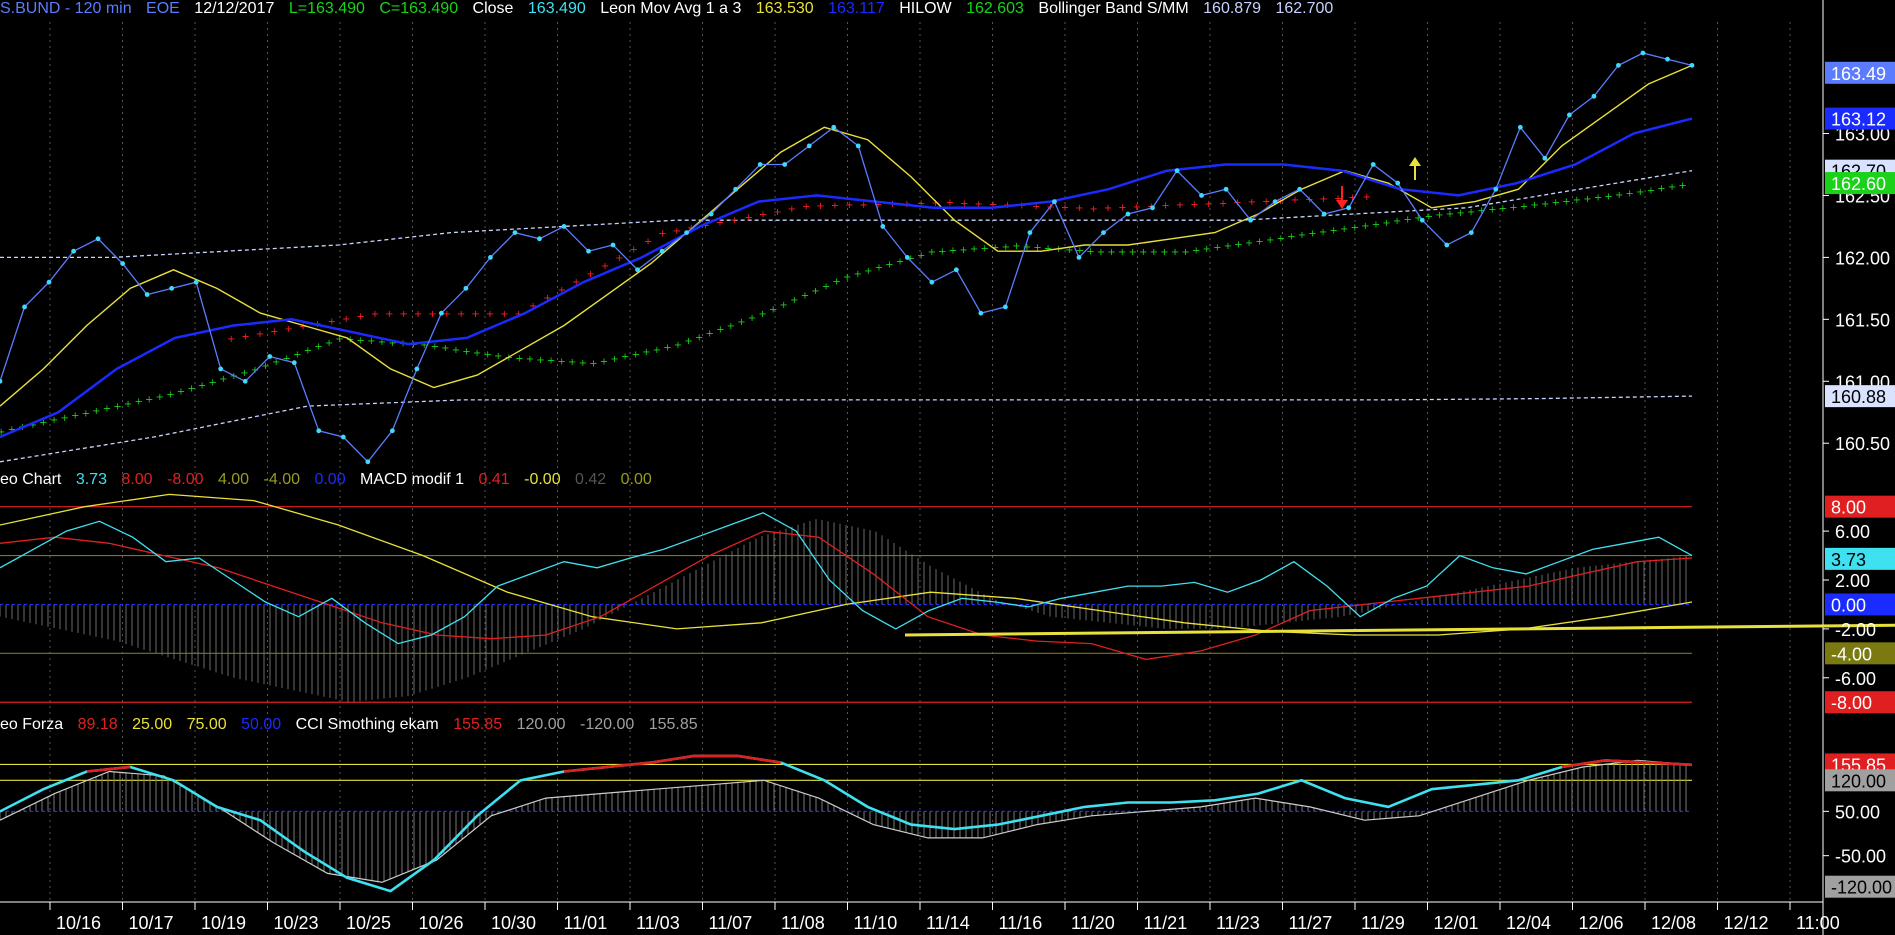 This screenshot has height=935, width=1895. What do you see at coordinates (784, 8) in the screenshot?
I see `leon-value-1: 163.530` at bounding box center [784, 8].